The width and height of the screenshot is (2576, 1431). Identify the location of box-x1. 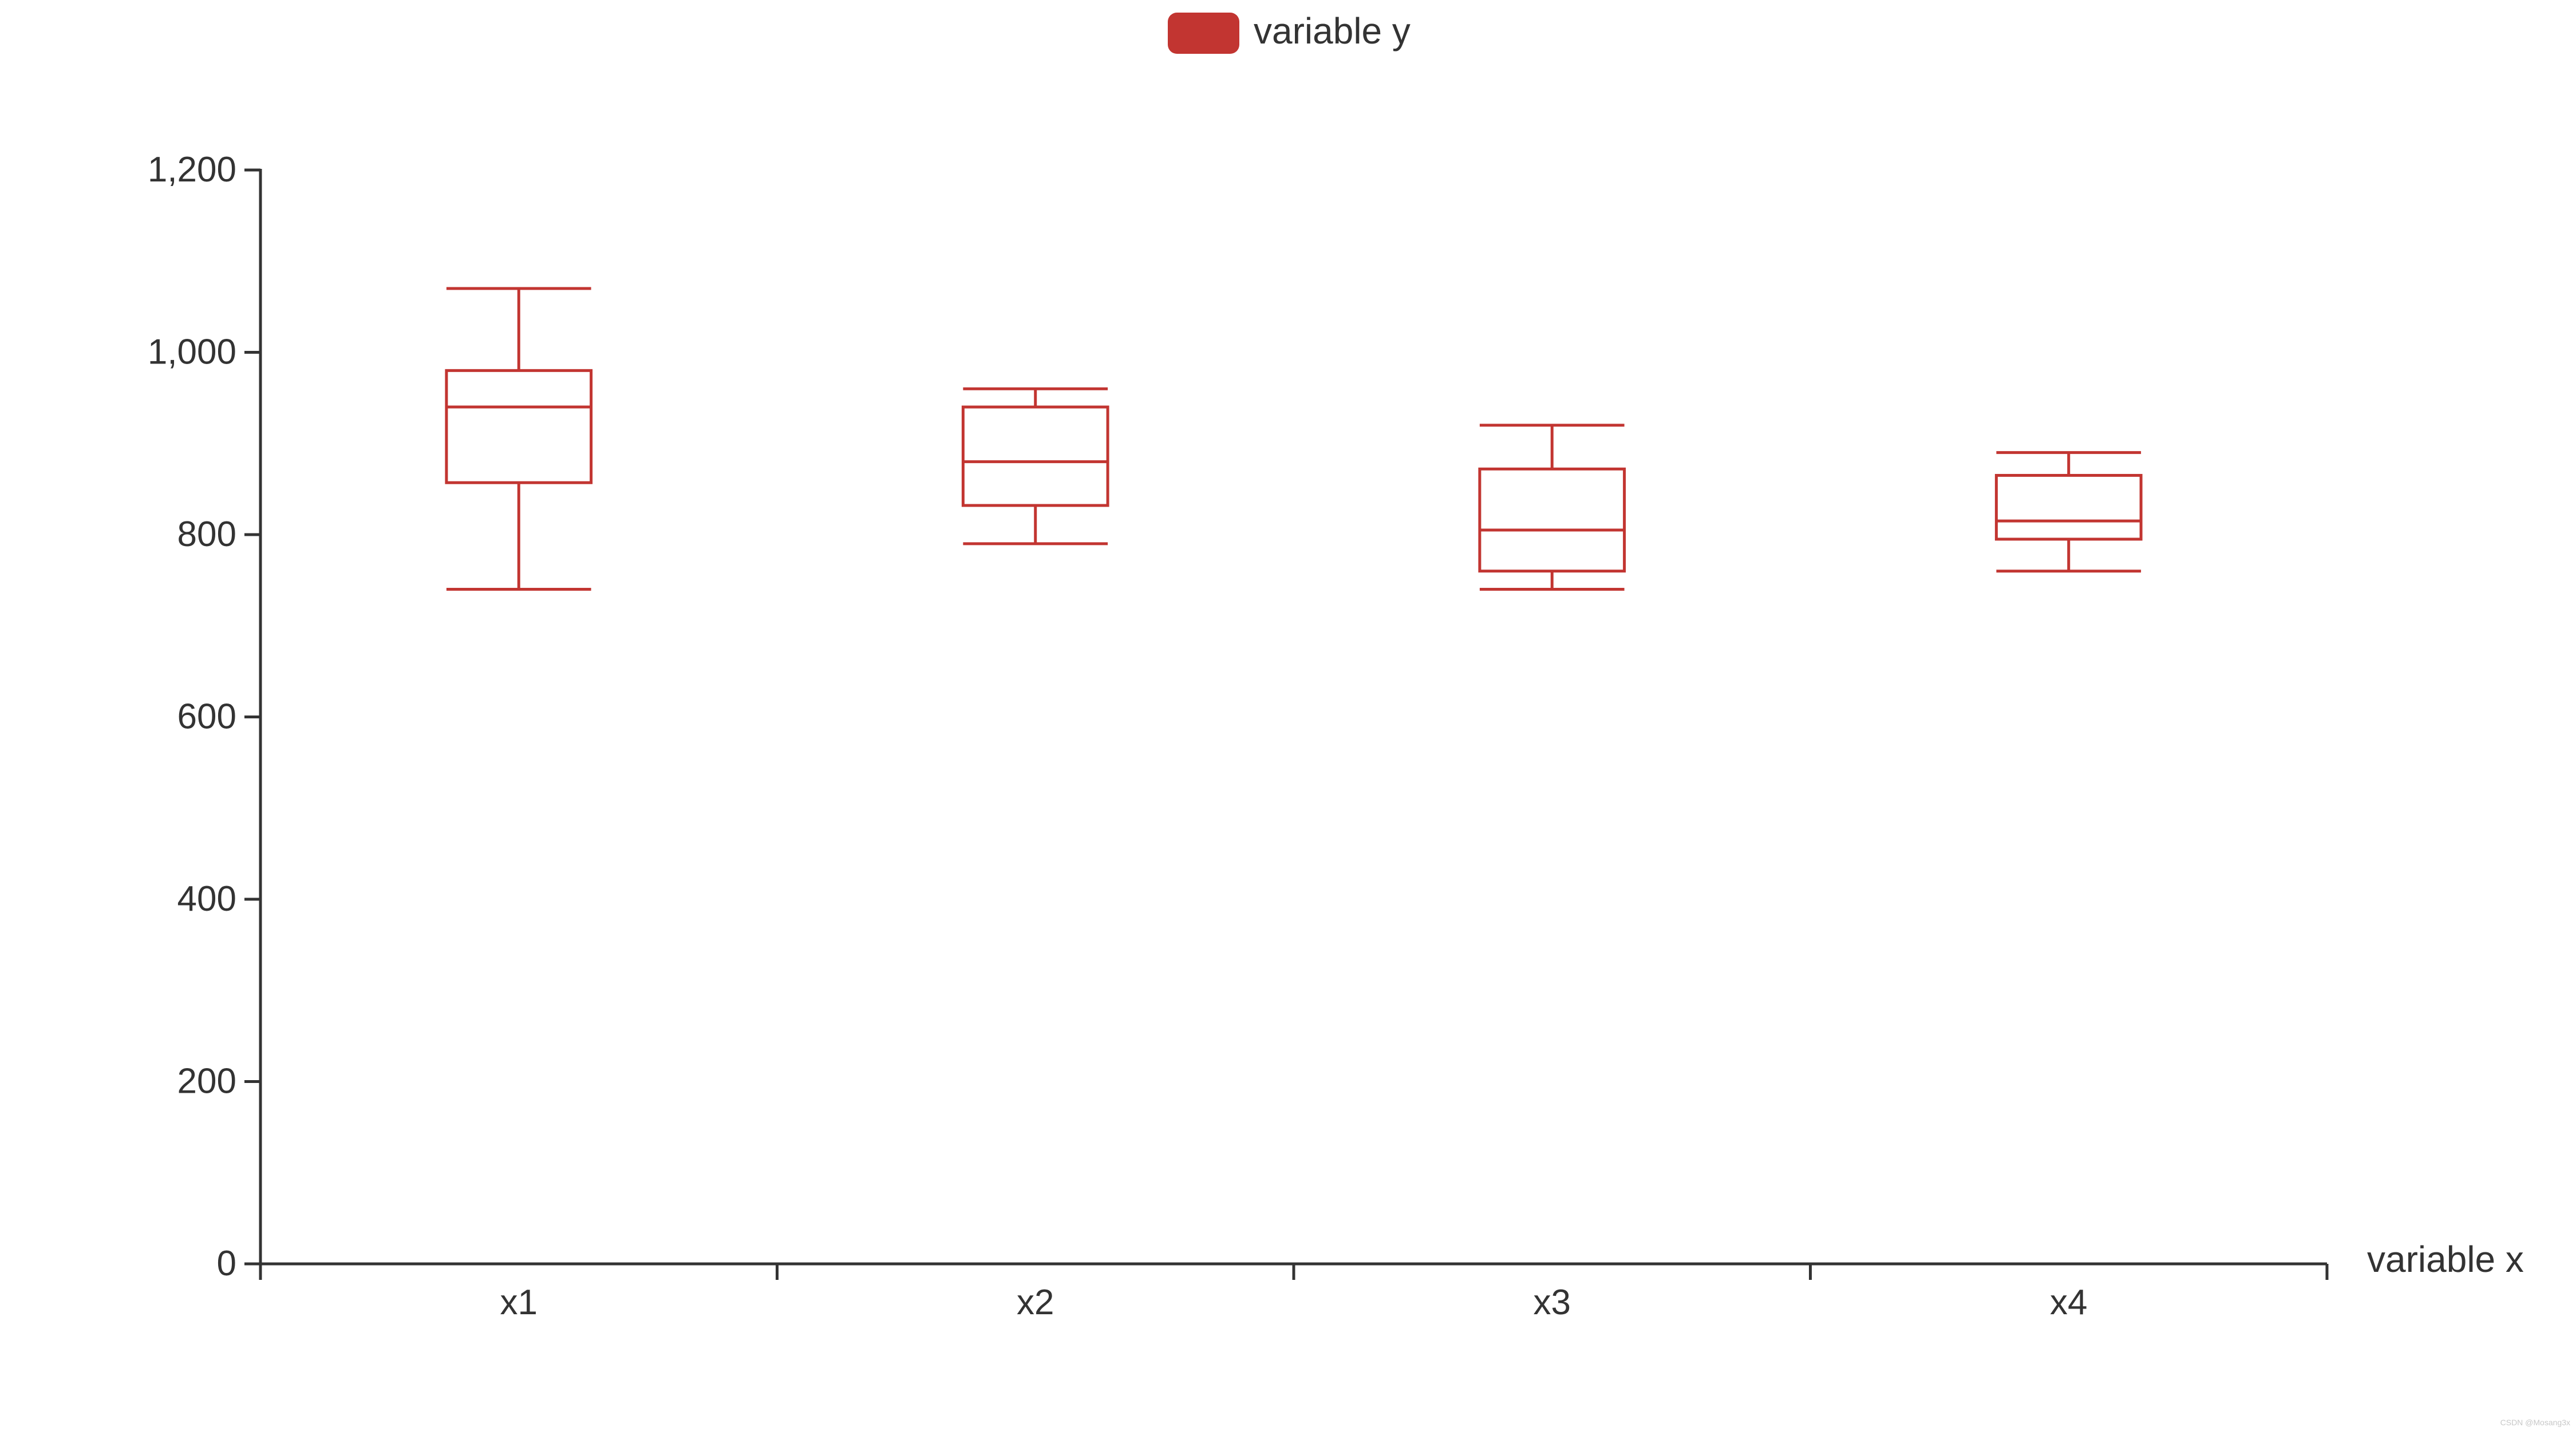
(519, 439).